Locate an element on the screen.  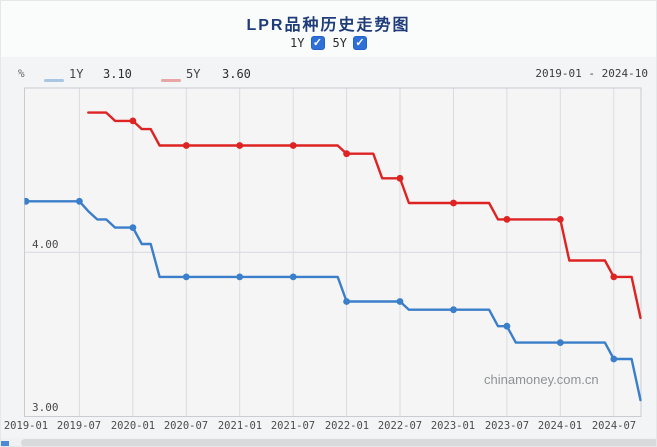
x-axis-label: 2021-07 is located at coordinates (293, 426).